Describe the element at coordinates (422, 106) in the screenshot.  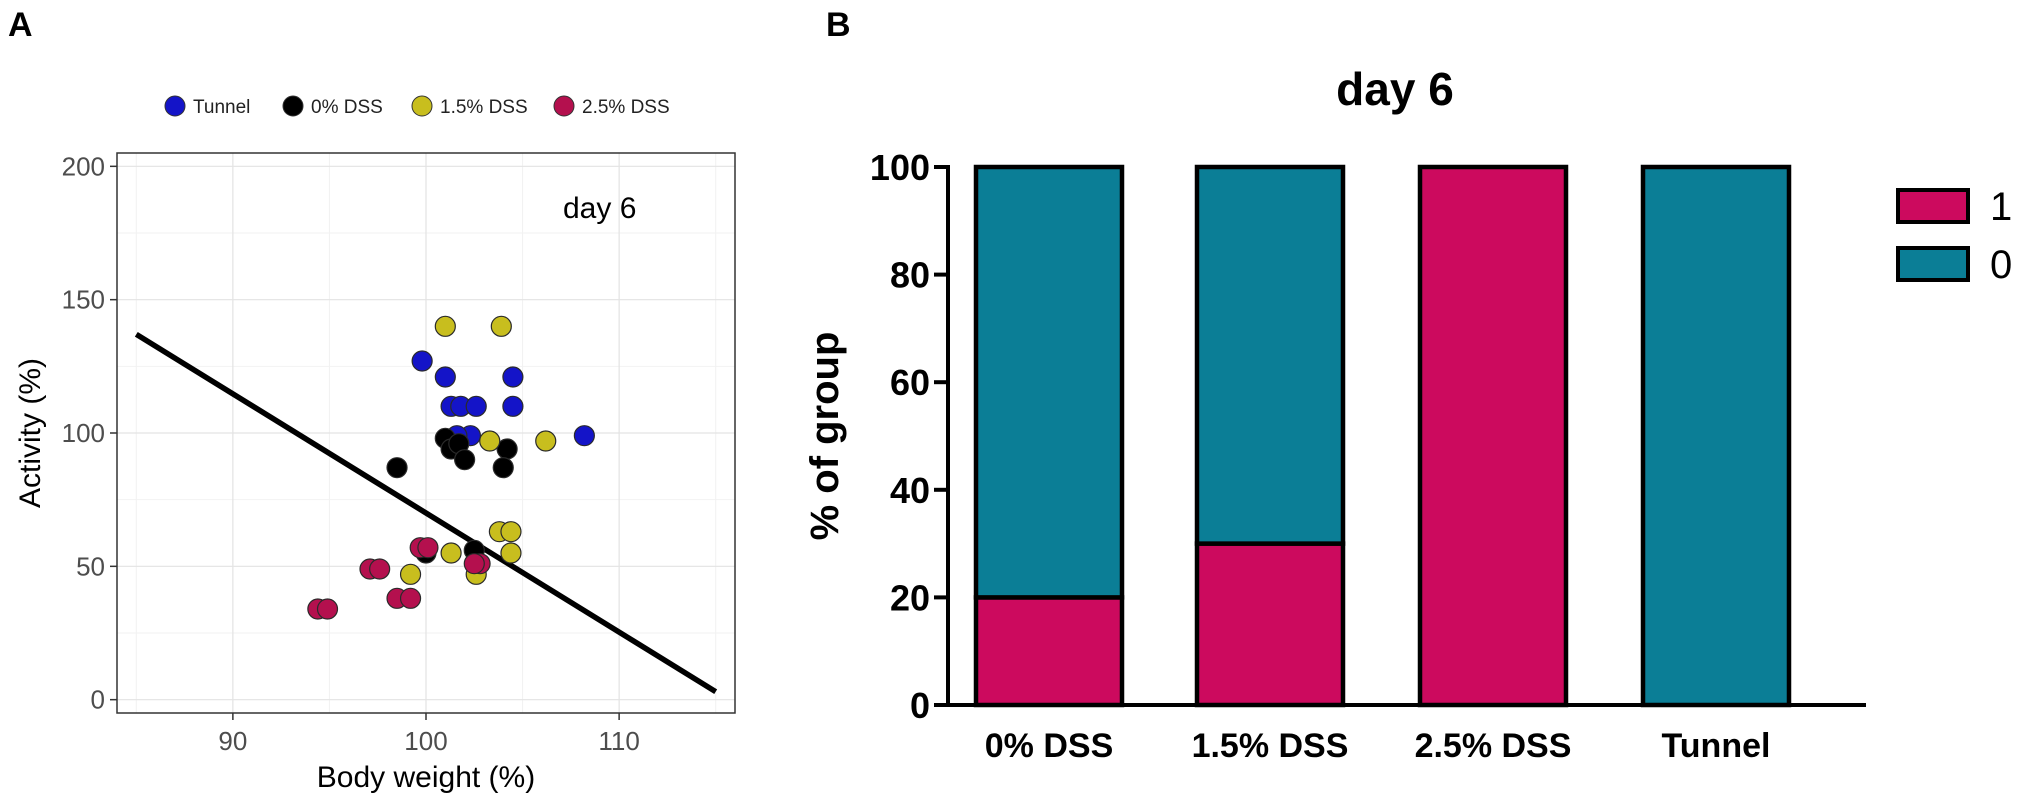
I see `legend-15dss-marker` at that location.